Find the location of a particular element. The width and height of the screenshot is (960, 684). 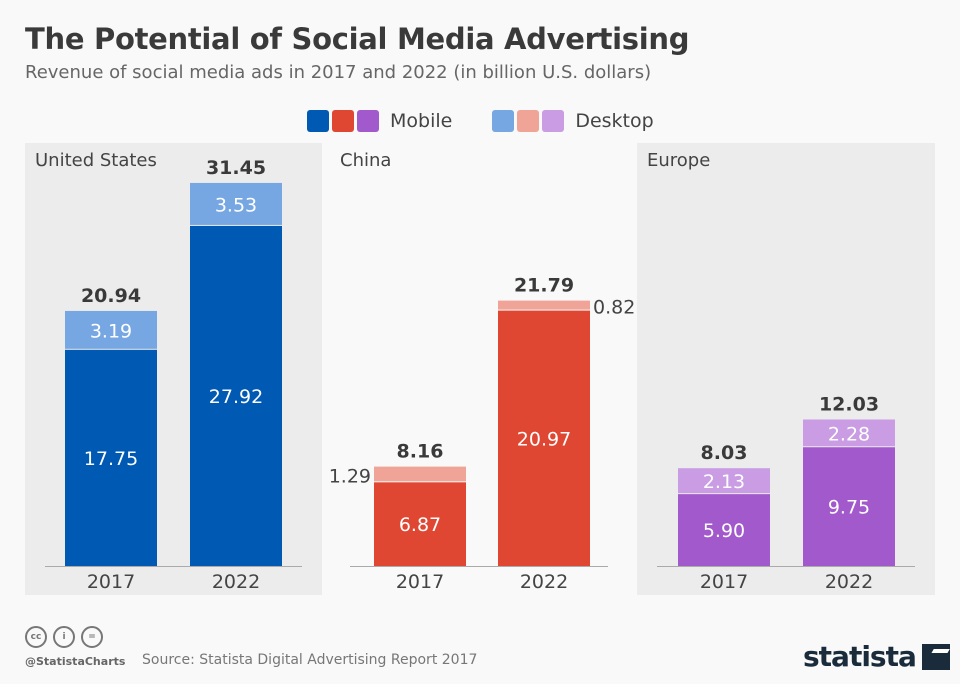

label-desktop-us-2017: 3.19 is located at coordinates (111, 331).